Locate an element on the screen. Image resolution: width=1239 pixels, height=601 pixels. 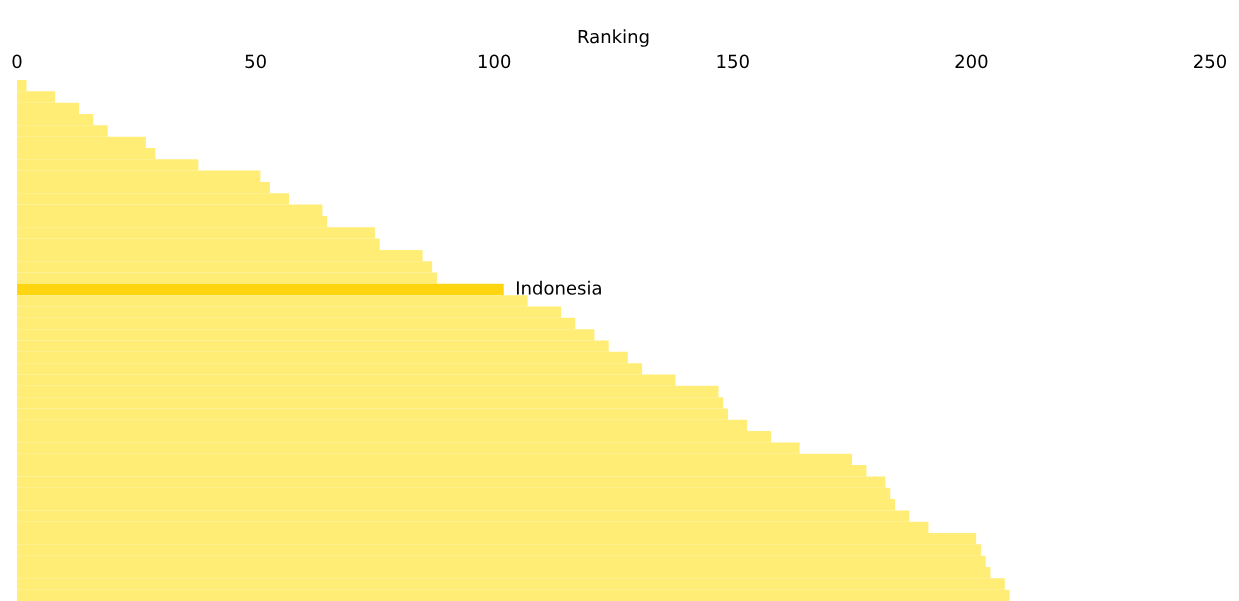
x-tick-label: 50 is located at coordinates (255, 61).